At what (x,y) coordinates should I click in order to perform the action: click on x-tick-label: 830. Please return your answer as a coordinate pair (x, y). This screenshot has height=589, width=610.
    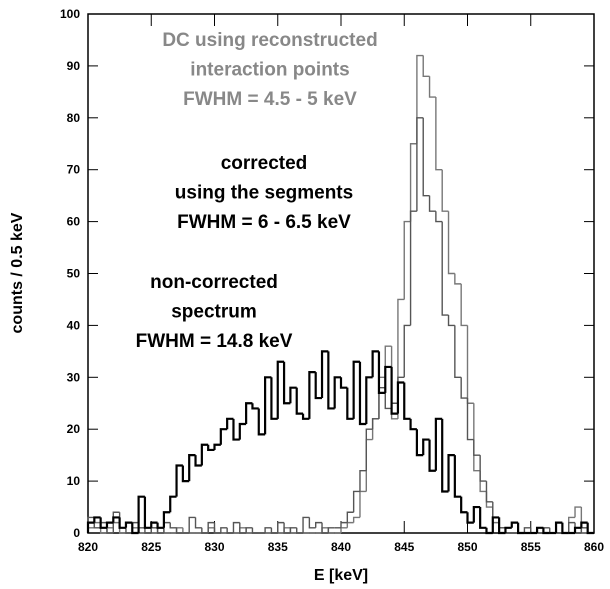
    Looking at the image, I should click on (214, 547).